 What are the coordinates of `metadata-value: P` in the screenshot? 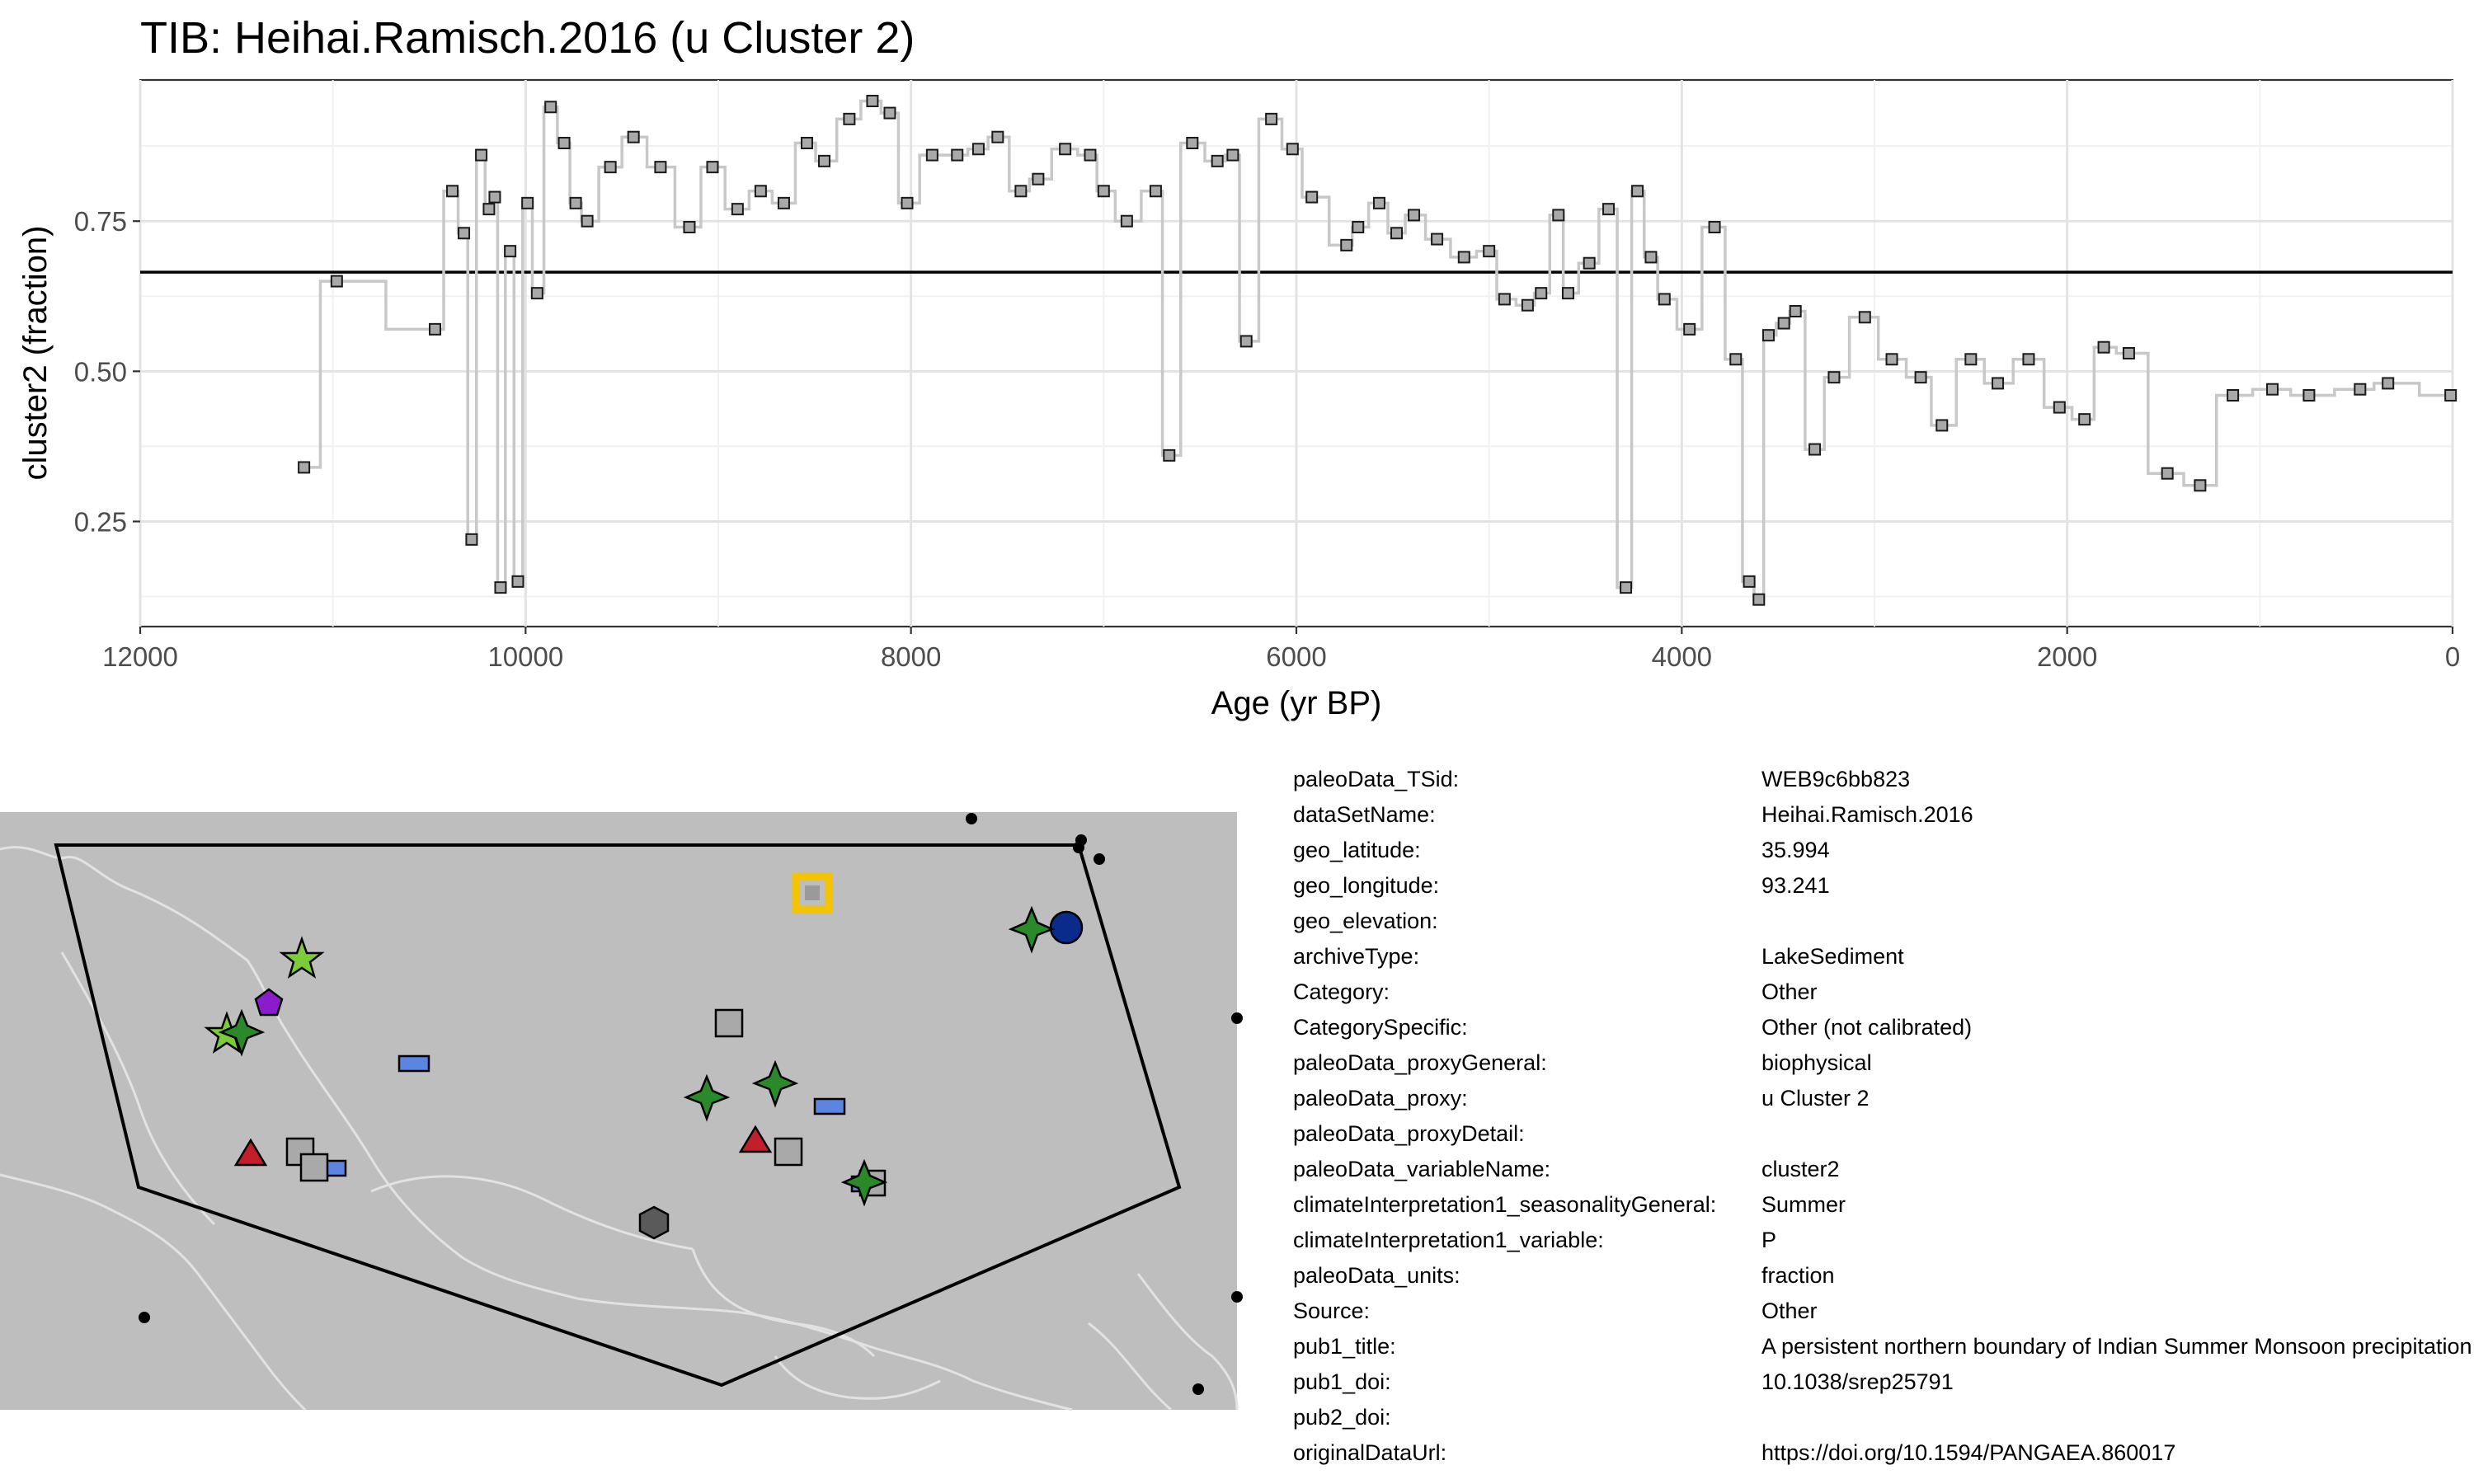 It's located at (1769, 1240).